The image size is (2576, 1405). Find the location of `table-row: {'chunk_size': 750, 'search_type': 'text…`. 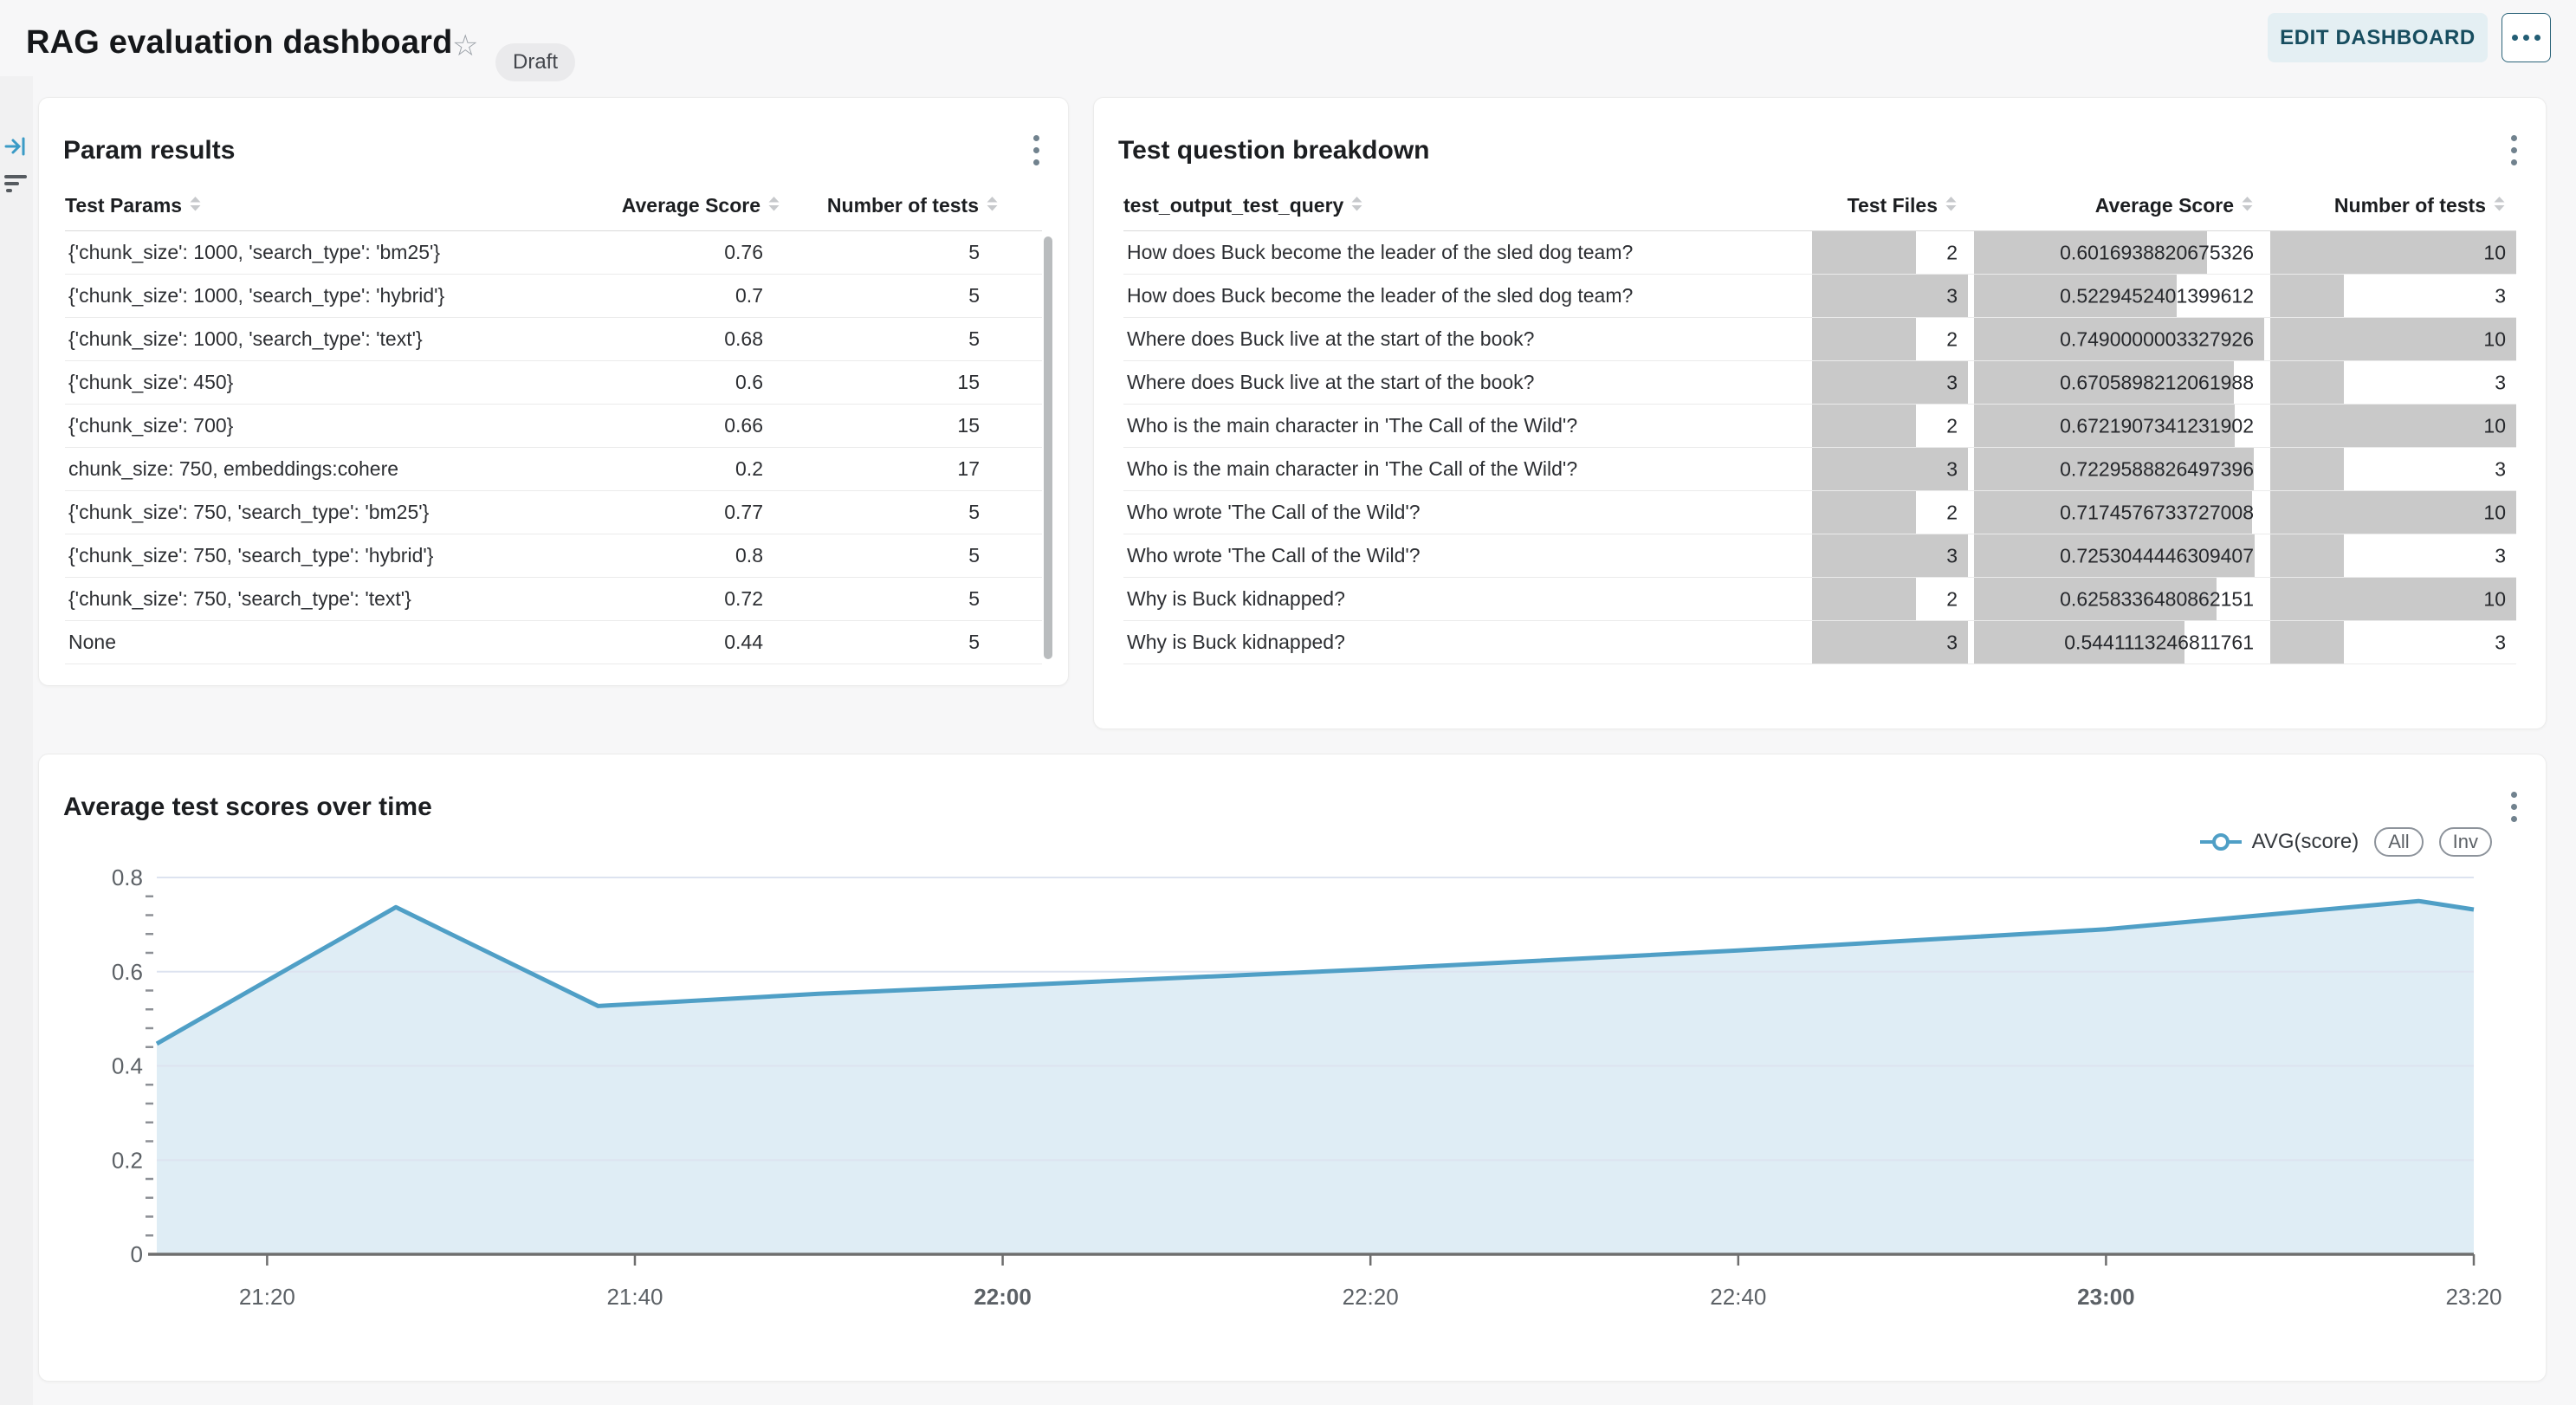

table-row: {'chunk_size': 750, 'search_type': 'text… is located at coordinates (553, 599).